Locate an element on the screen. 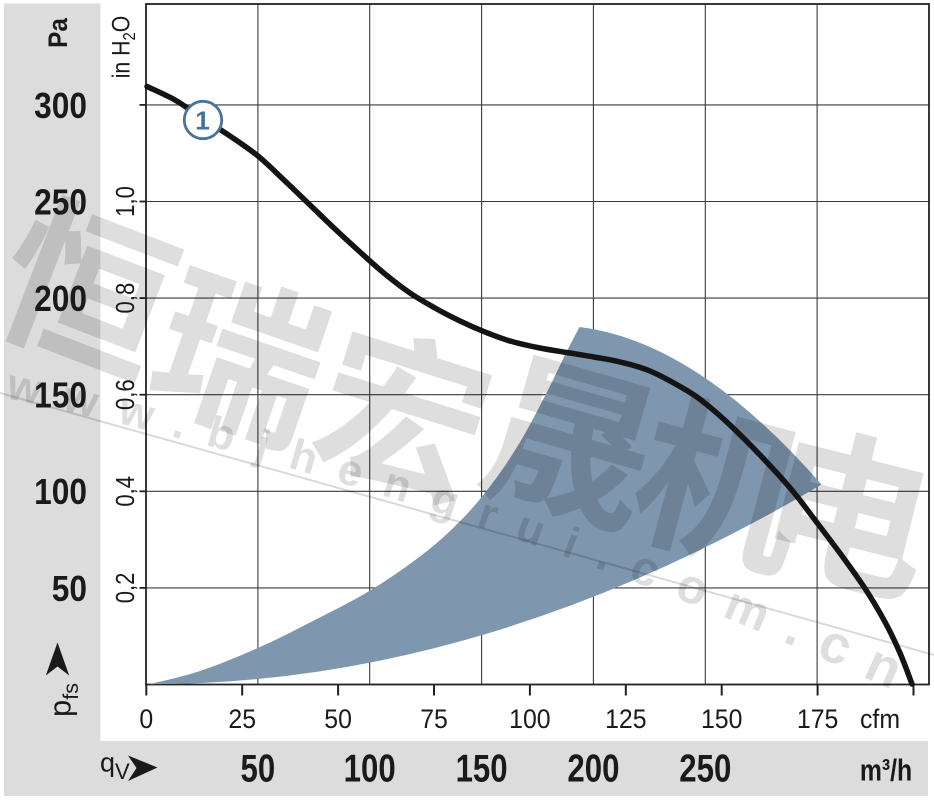 This screenshot has height=803, width=934. svg-text: cfm is located at coordinates (880, 719).